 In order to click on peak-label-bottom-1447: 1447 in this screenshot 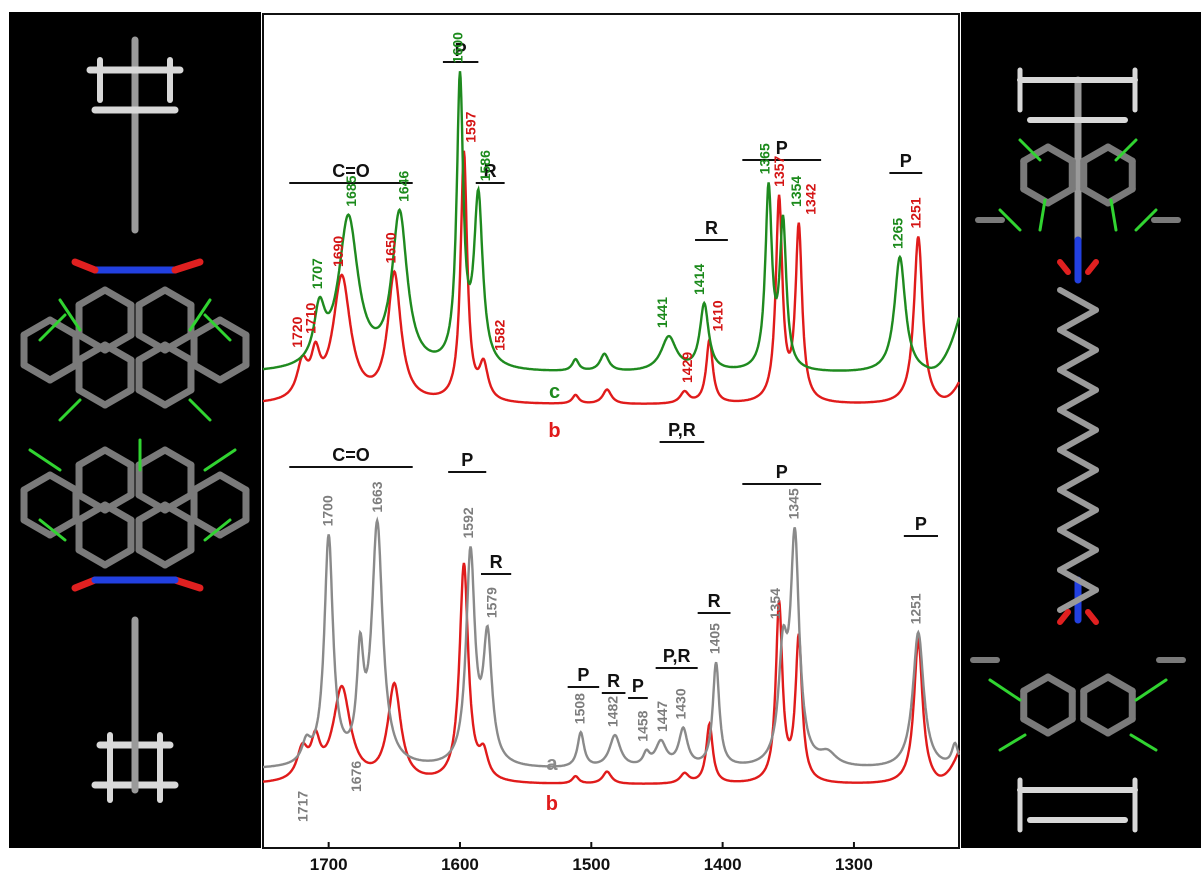, I will do `click(662, 716)`.